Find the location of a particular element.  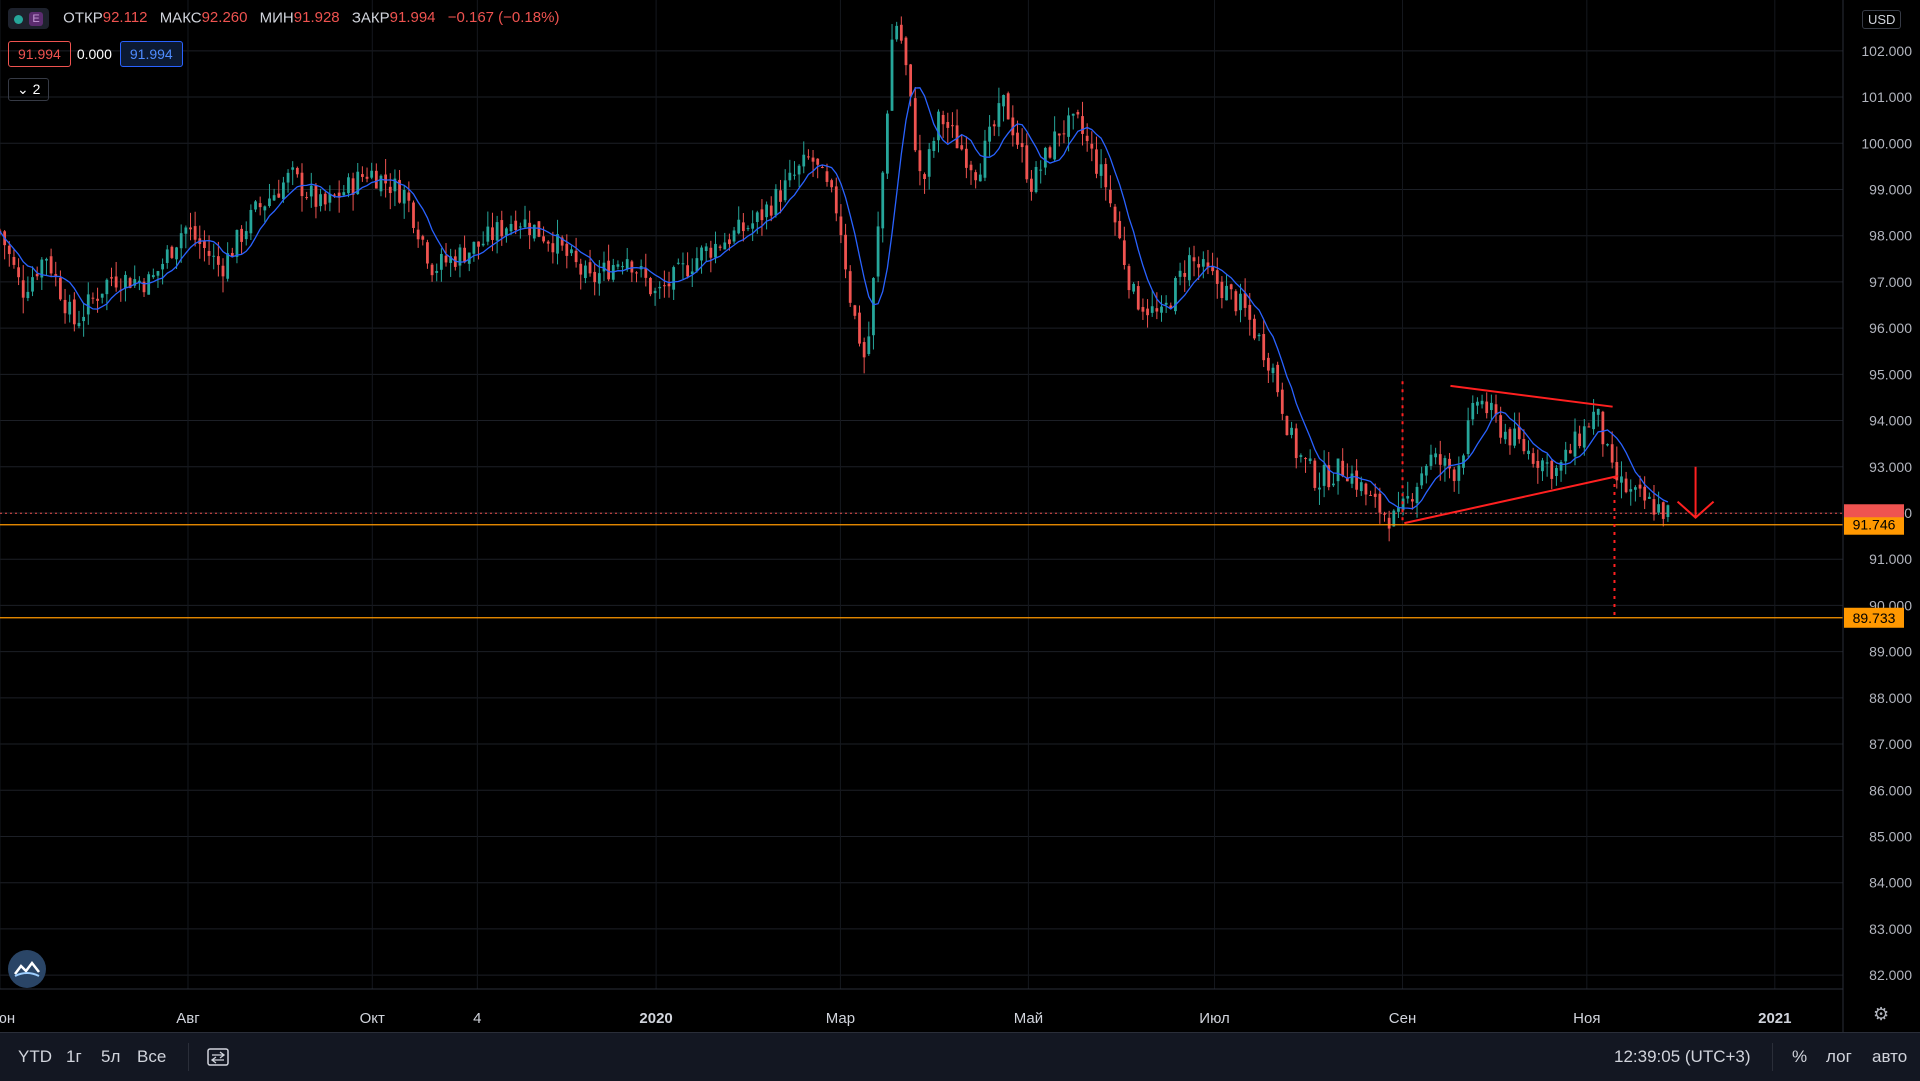

settings-gear-icon: ⚙ is located at coordinates (1881, 1014).